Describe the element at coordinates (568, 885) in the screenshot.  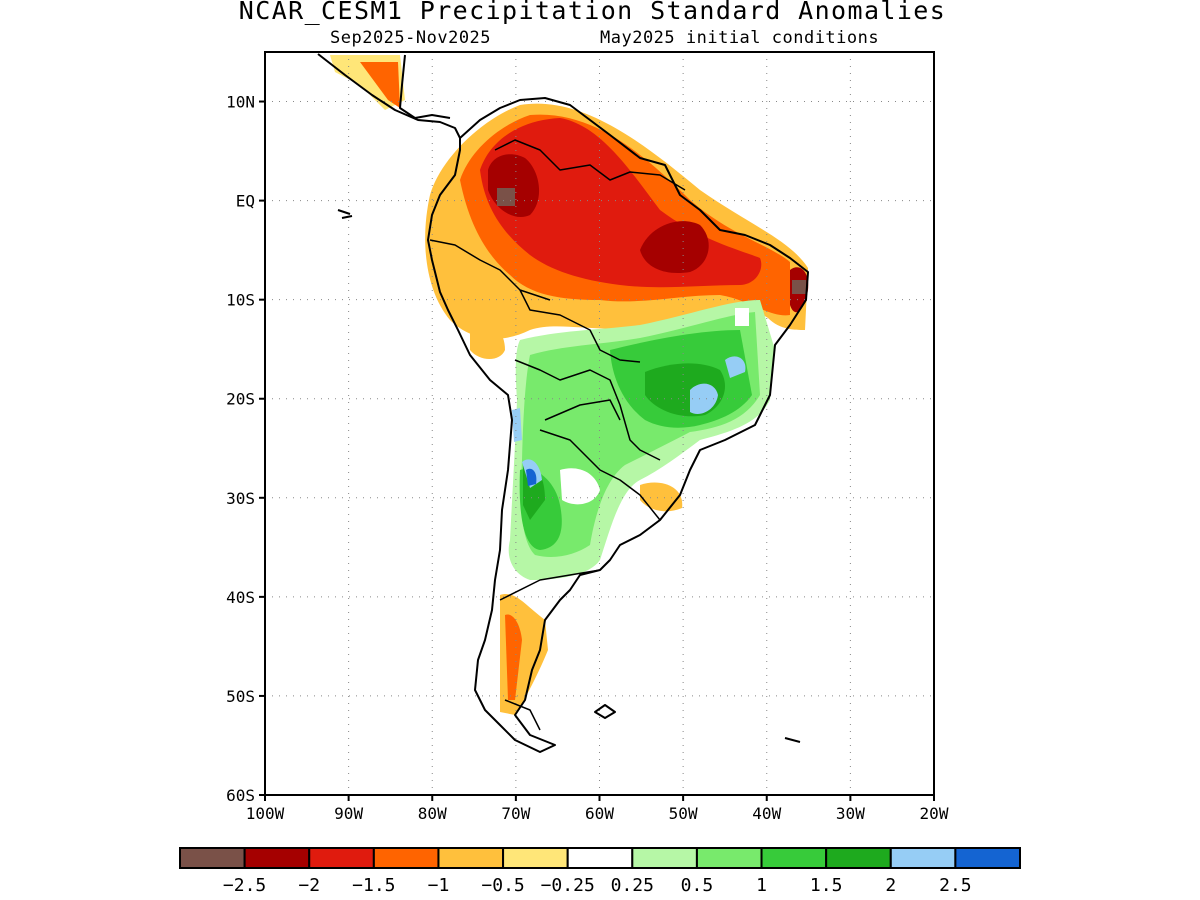
I see `colorbar-label: −0.25` at that location.